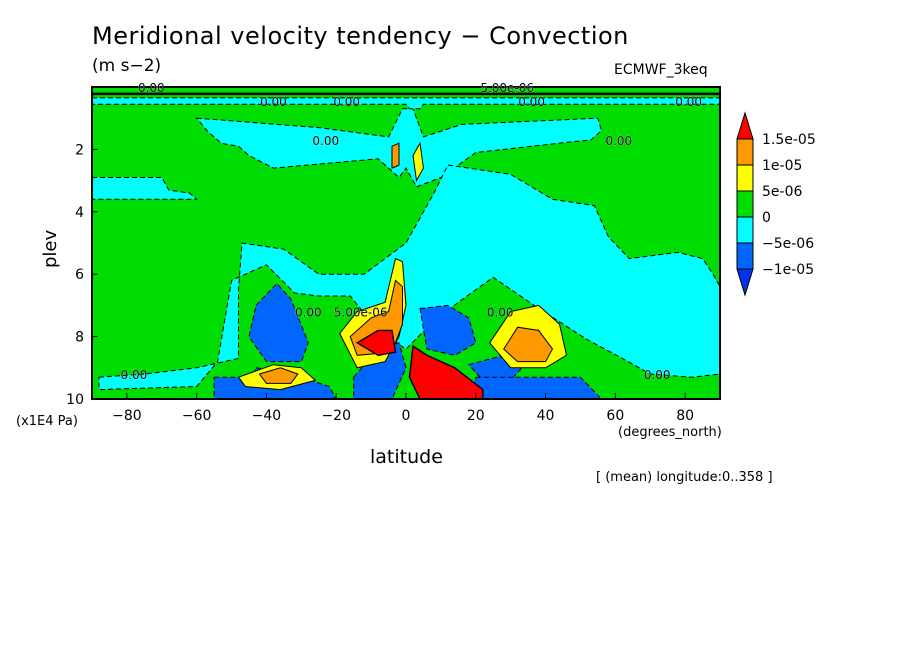  I want to click on contour-label-9: 0.00, so click(500, 313).